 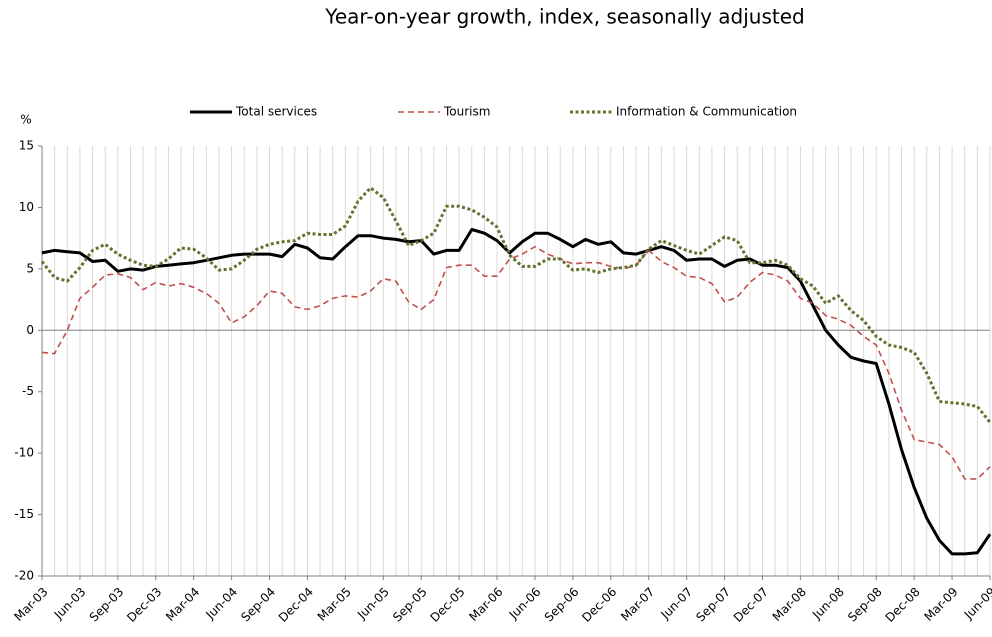 What do you see at coordinates (976, 604) in the screenshot?
I see `x-tick-label: Jun-09` at bounding box center [976, 604].